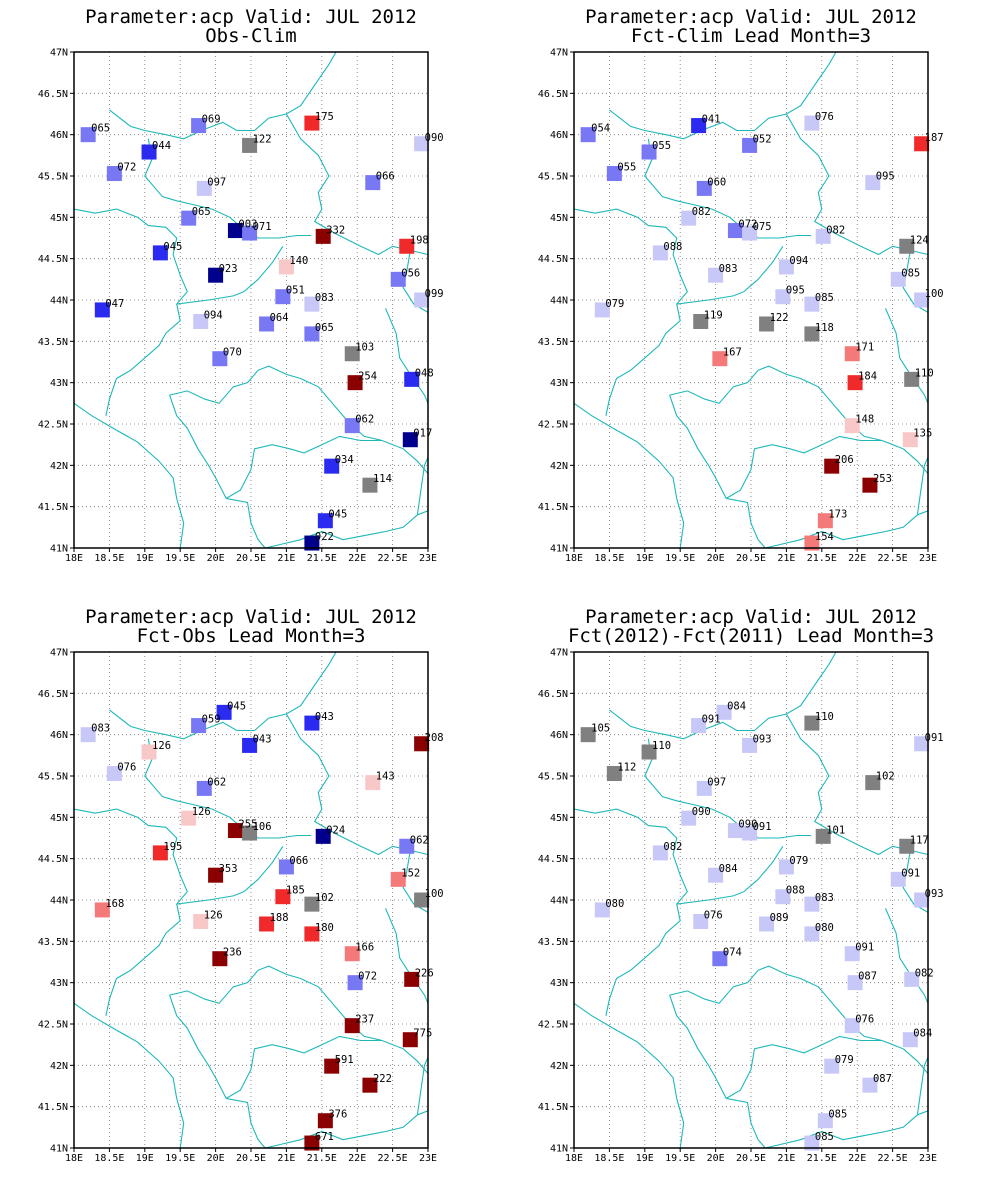 This screenshot has width=1000, height=1200. Describe the element at coordinates (713, 315) in the screenshot. I see `station-value-label: 119` at that location.